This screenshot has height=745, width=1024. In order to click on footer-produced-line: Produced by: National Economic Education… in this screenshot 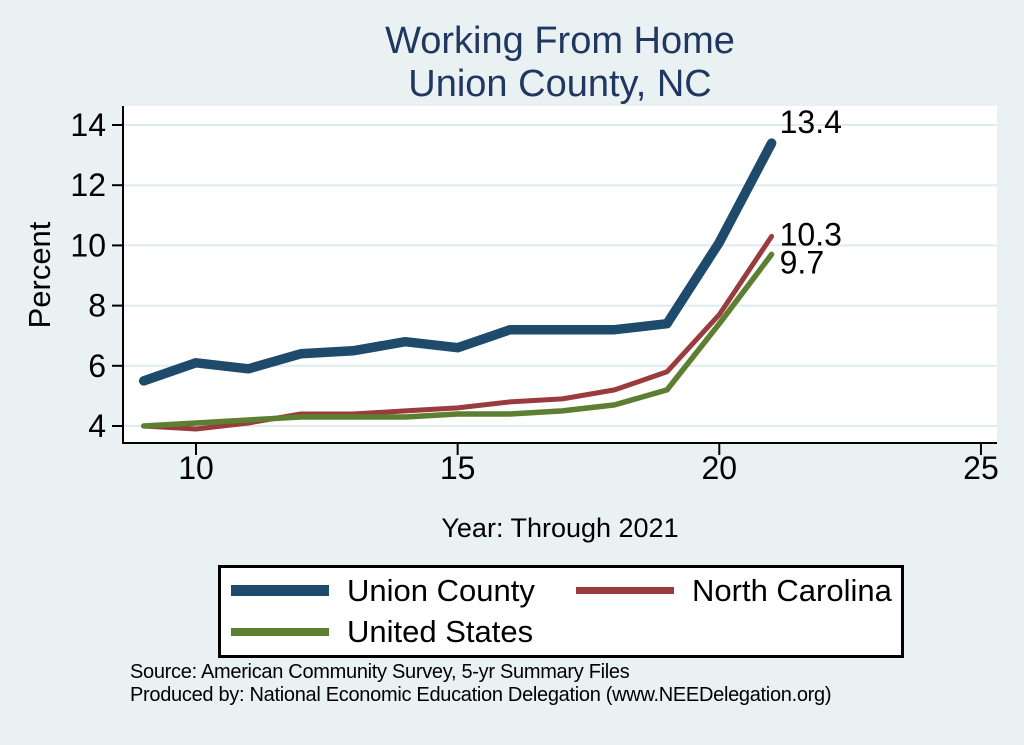, I will do `click(481, 695)`.